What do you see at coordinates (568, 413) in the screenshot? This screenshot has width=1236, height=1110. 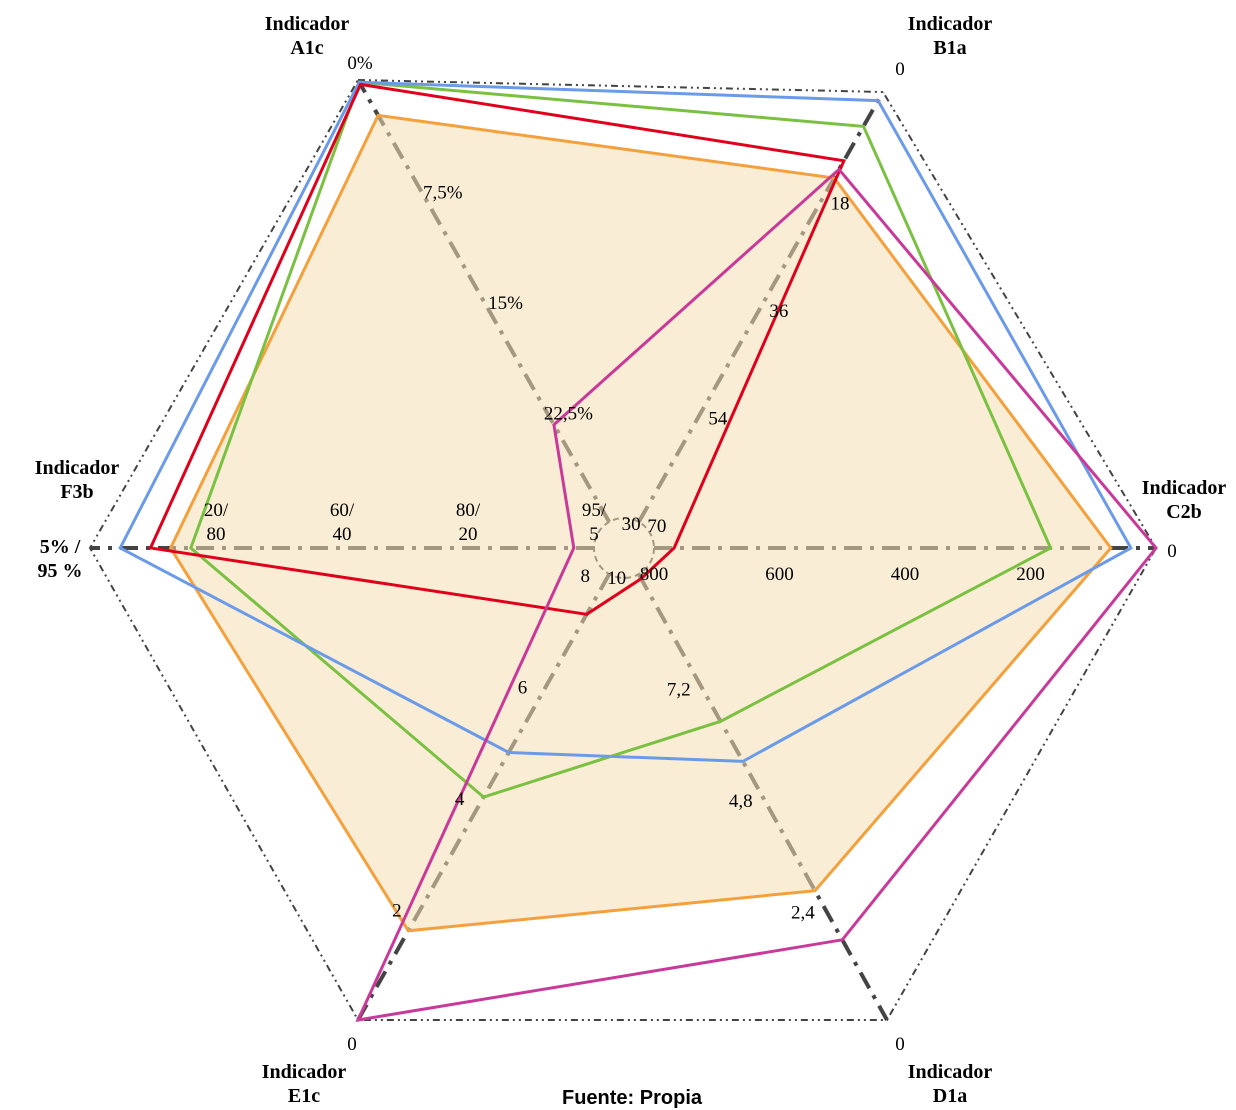 I see `tick-label-a1c: 22,5%` at bounding box center [568, 413].